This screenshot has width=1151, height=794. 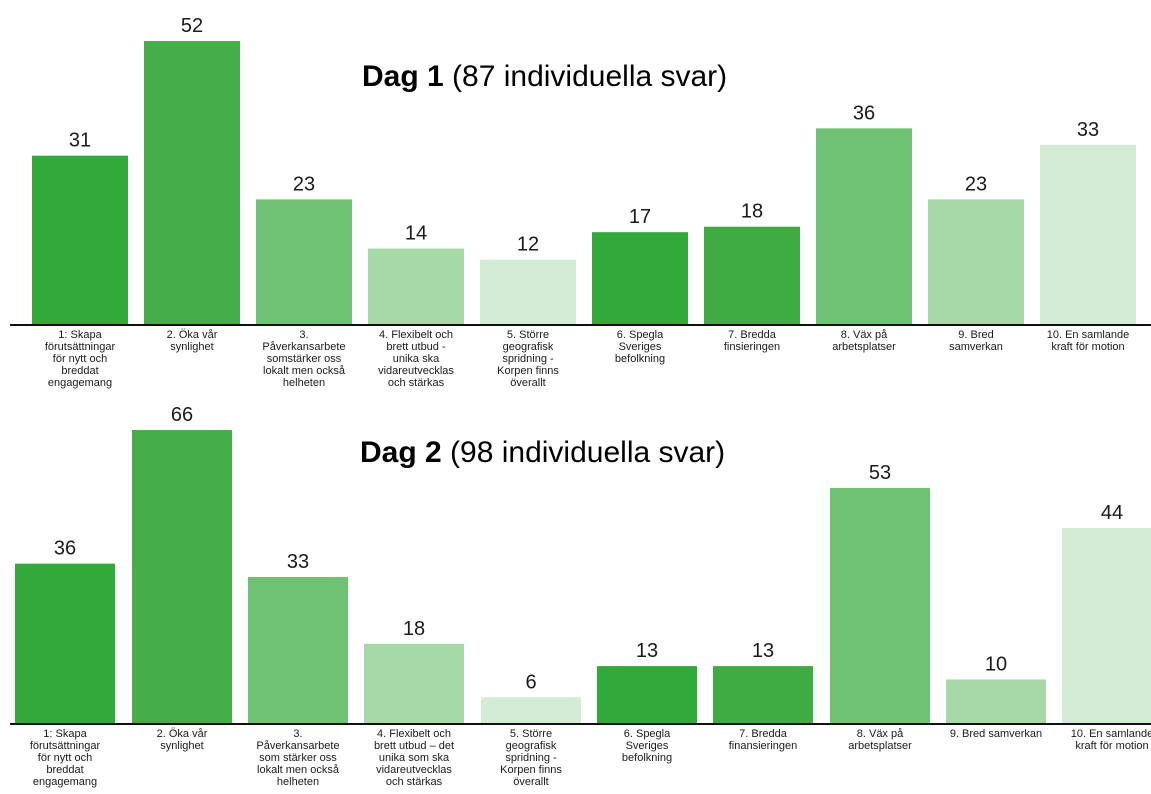 What do you see at coordinates (80, 141) in the screenshot?
I see `data-label: 31` at bounding box center [80, 141].